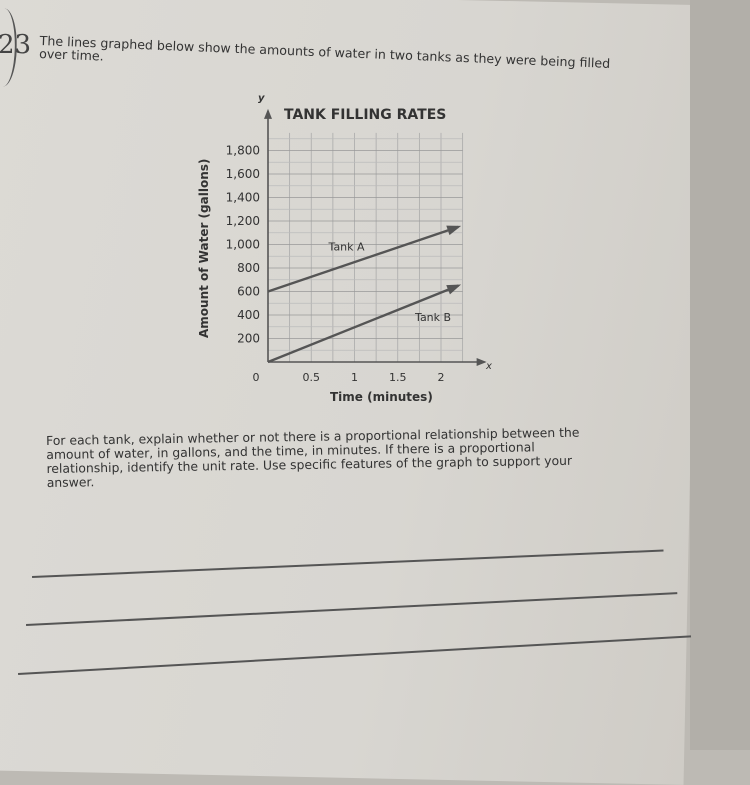 This screenshot has width=750, height=785. I want to click on y-axis-label: Amount of Water (gallons), so click(204, 248).